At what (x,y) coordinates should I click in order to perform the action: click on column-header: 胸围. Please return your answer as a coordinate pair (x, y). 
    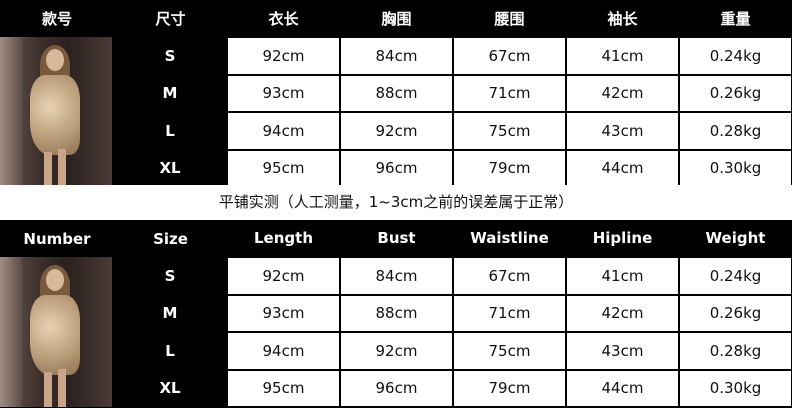
    Looking at the image, I should click on (396, 18).